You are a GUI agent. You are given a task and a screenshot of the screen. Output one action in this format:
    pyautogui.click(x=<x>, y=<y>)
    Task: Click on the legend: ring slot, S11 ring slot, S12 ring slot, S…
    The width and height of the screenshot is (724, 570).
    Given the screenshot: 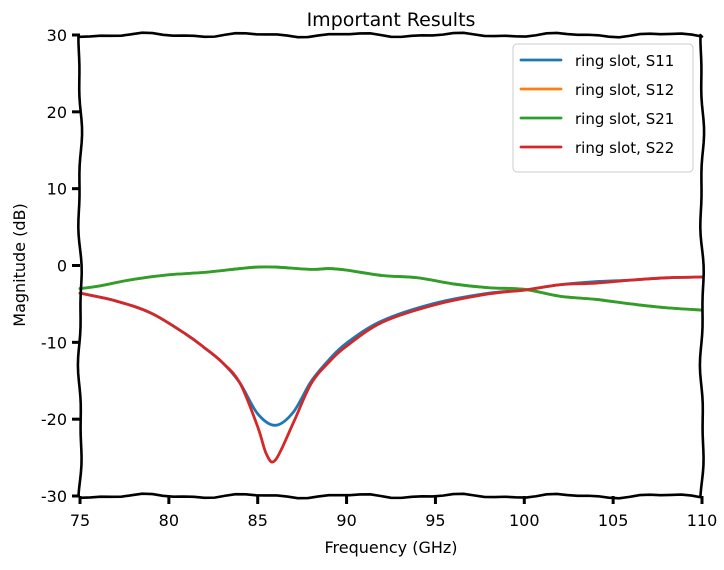 What is the action you would take?
    pyautogui.click(x=603, y=108)
    